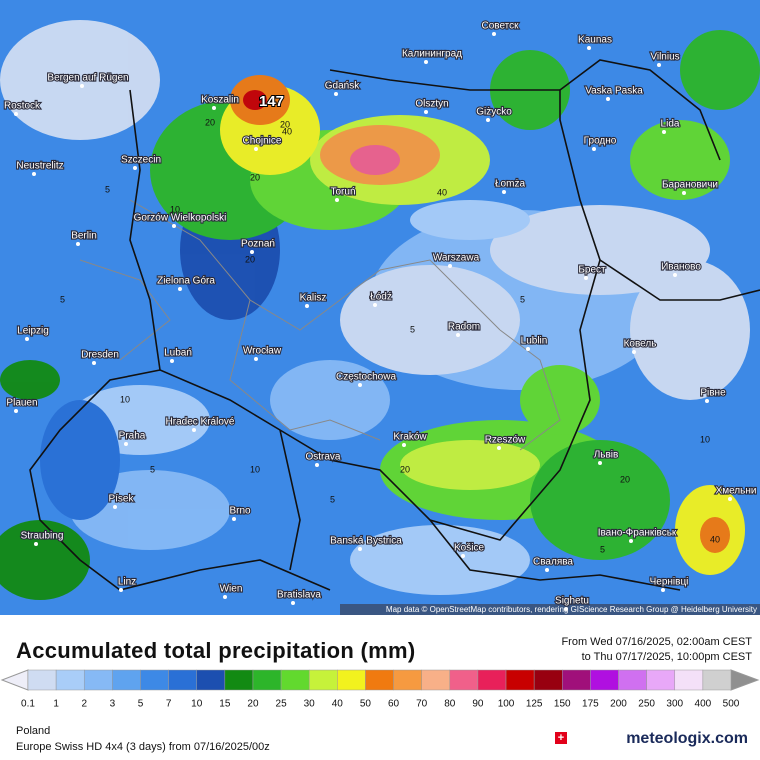 The image size is (760, 760). Describe the element at coordinates (22, 106) in the screenshot. I see `city-label: Rostock` at that location.